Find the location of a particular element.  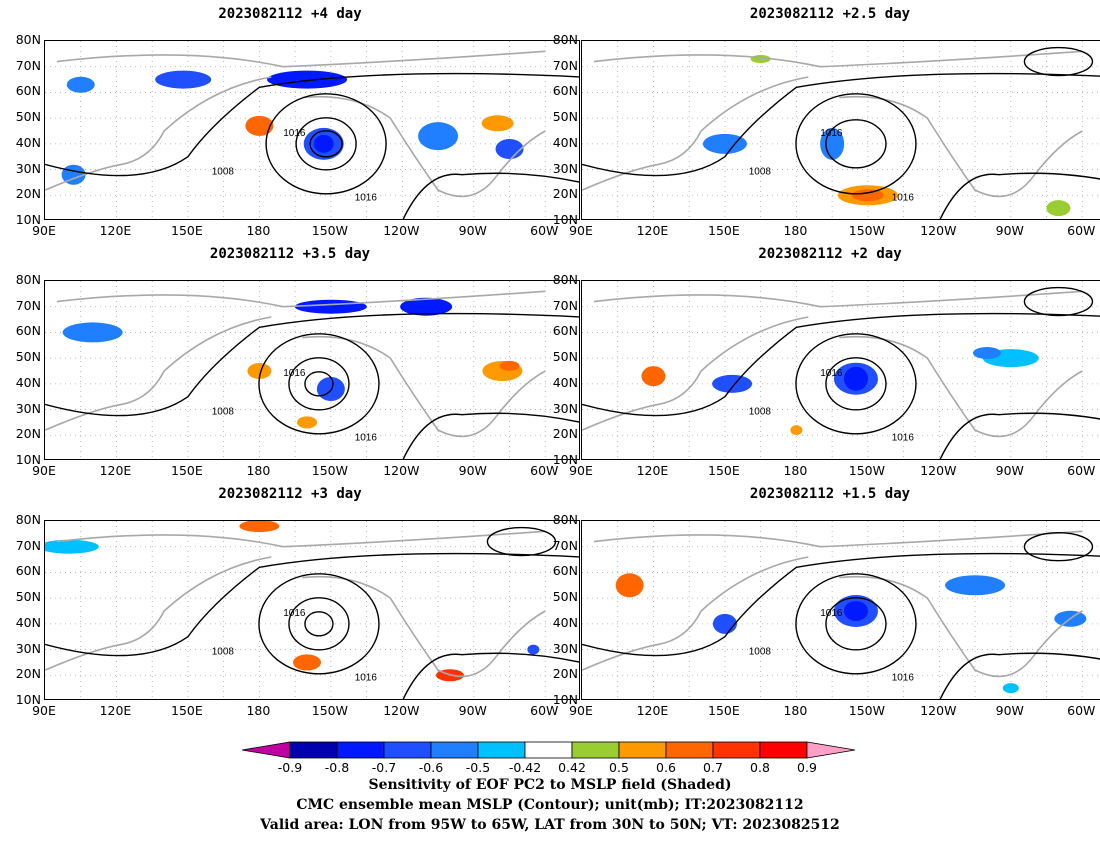

colorbar-end-low is located at coordinates (266, 750).